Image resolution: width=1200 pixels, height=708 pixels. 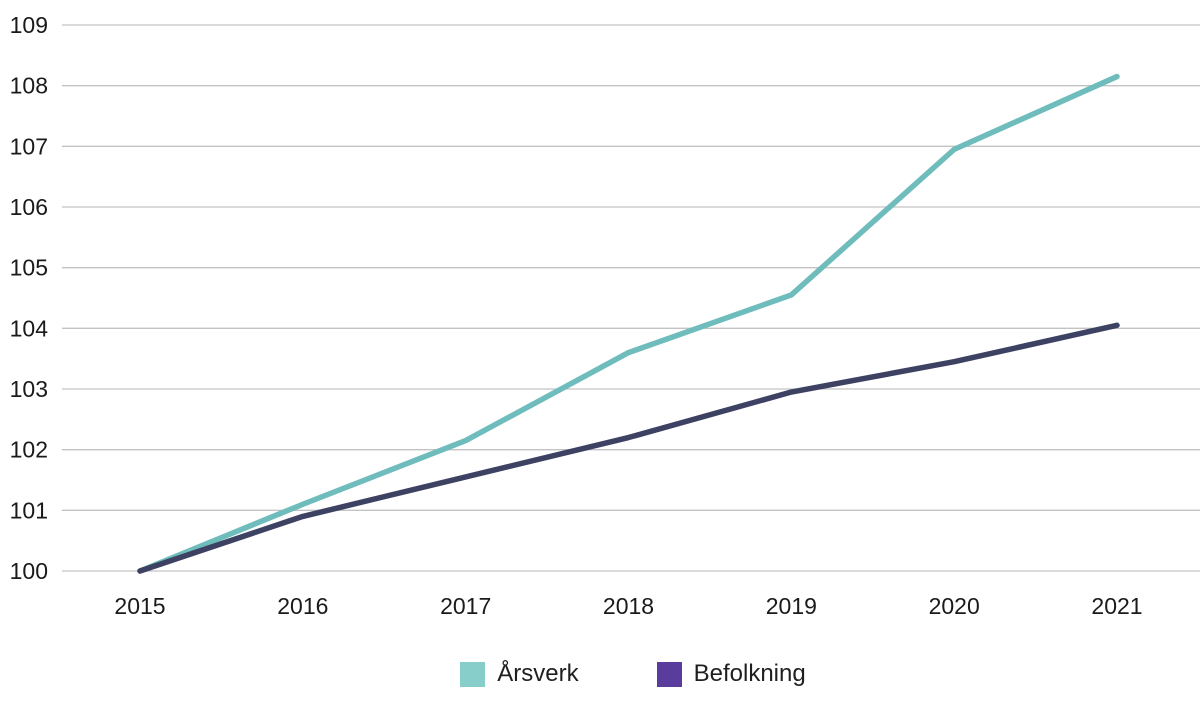 I want to click on y-tick-label: 105, so click(x=29, y=268).